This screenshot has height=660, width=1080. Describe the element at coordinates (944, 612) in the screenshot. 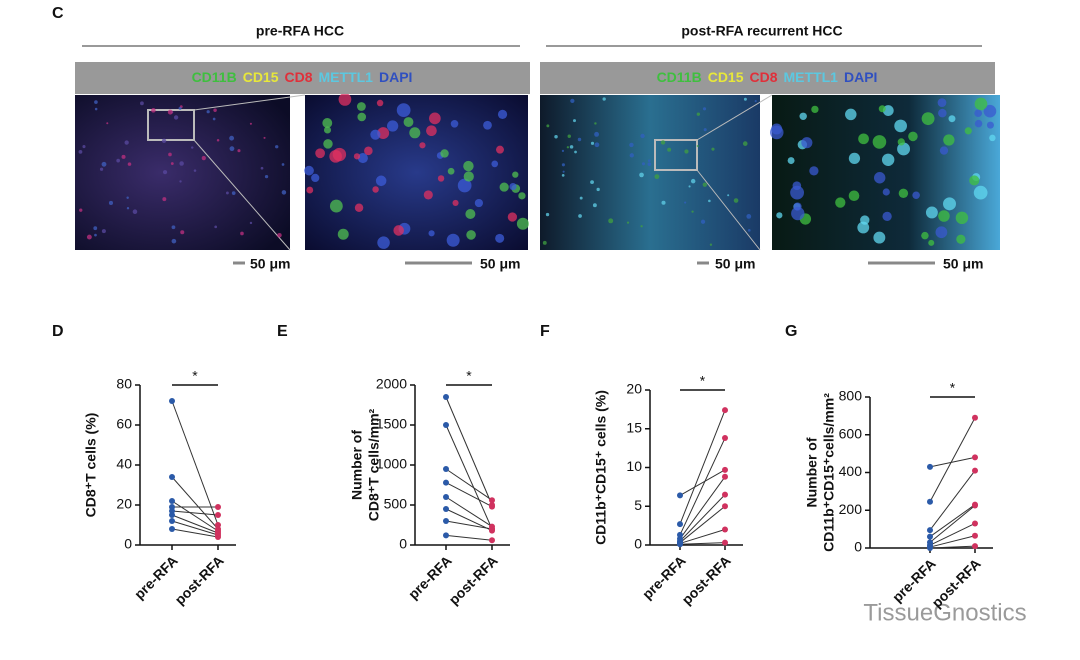

I see `watermark: TissueGnostics` at that location.